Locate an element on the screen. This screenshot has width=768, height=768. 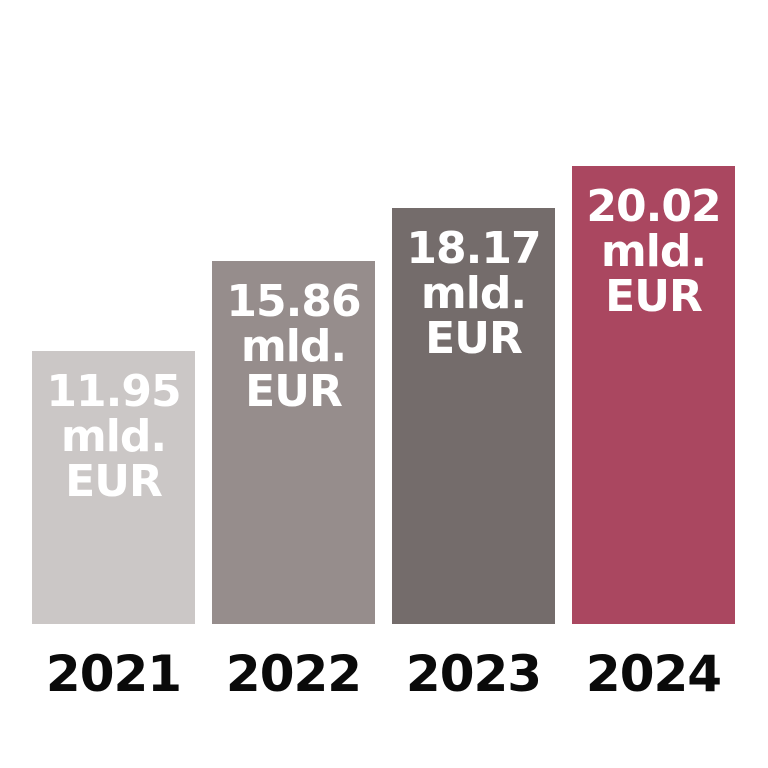
bar-2021: 11.95 mld. EUR is located at coordinates (113, 487).